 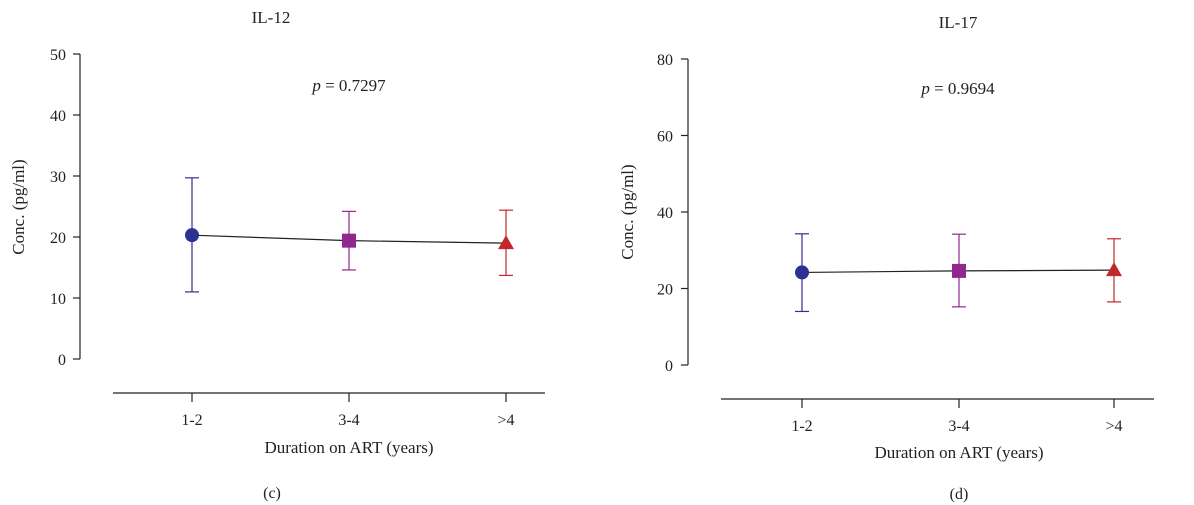 I want to click on y-axis: 0 10 20 30 40 50, so click(x=65, y=208).